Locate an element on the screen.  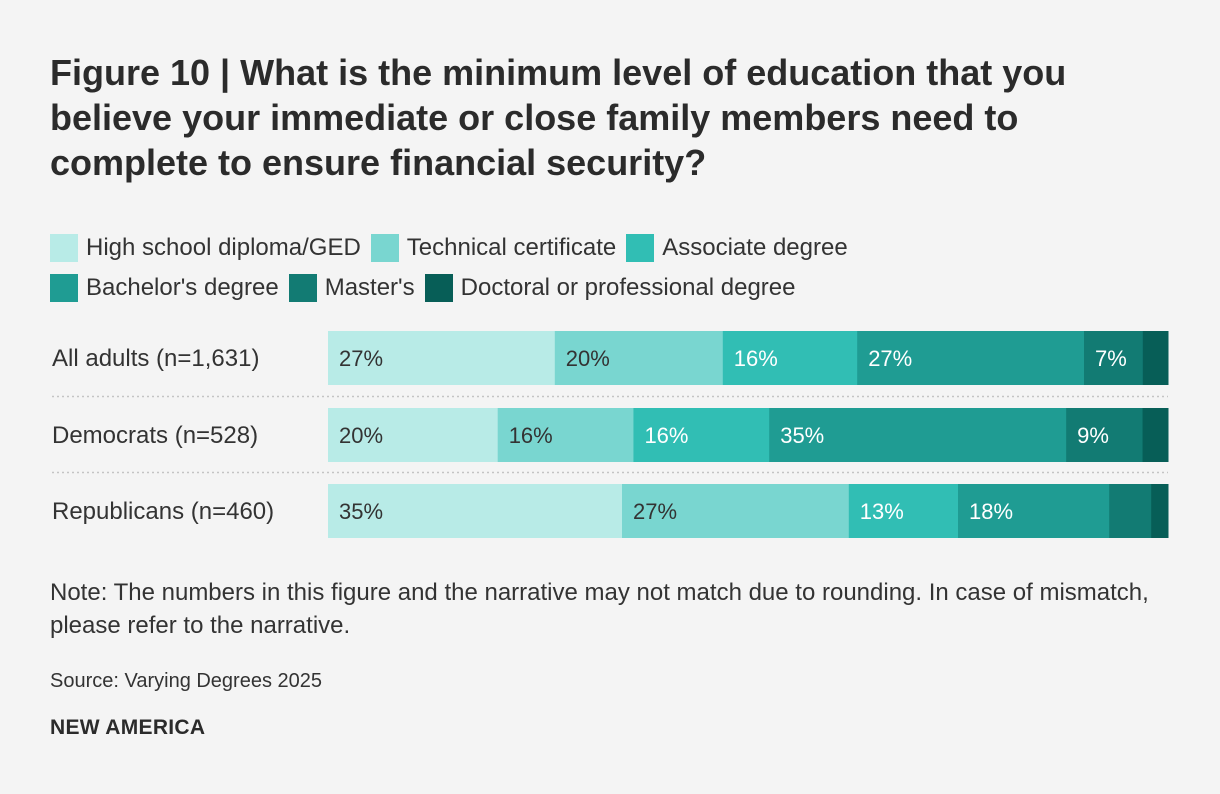
legend-label: High school diploma/GED is located at coordinates (223, 247).